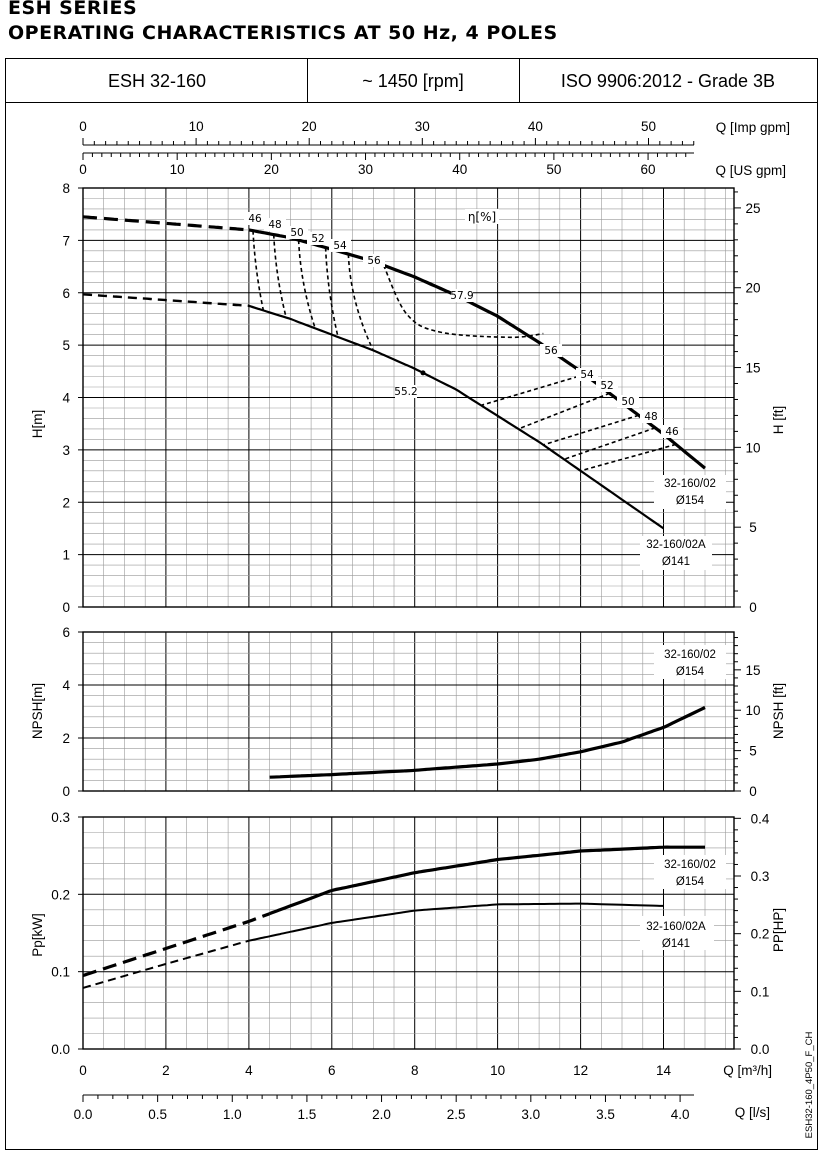  I want to click on npsh-right-axis-title: NPSH [ft], so click(778, 711).